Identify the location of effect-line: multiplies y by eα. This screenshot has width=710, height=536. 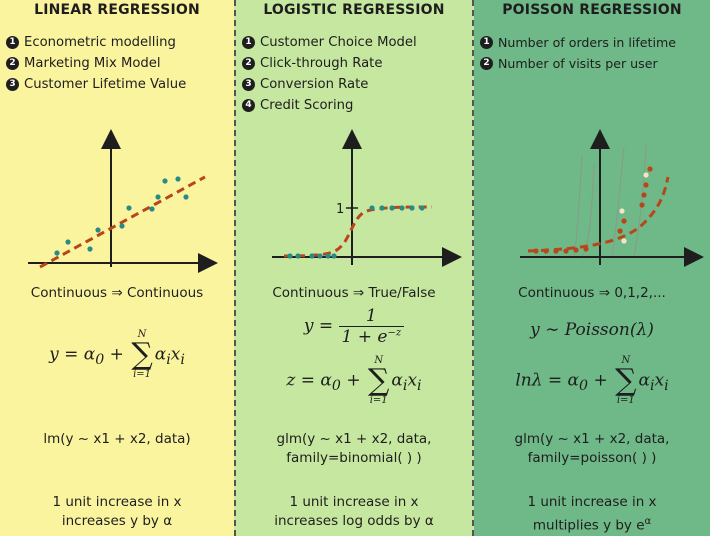
(592, 524).